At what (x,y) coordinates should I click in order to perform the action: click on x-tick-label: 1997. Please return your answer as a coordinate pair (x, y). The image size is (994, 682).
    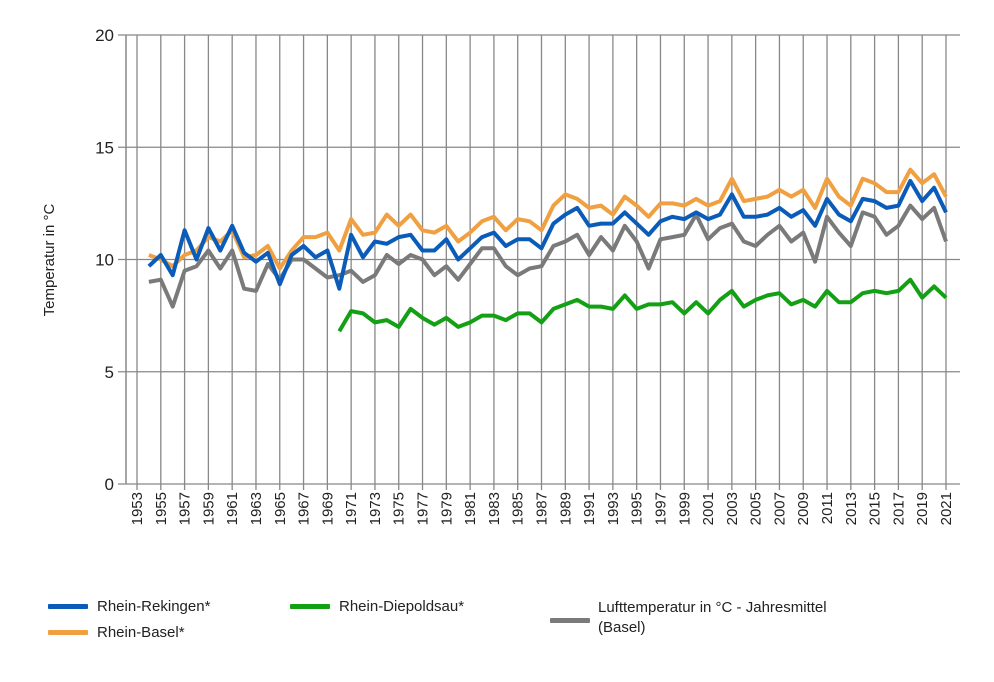
    Looking at the image, I should click on (660, 508).